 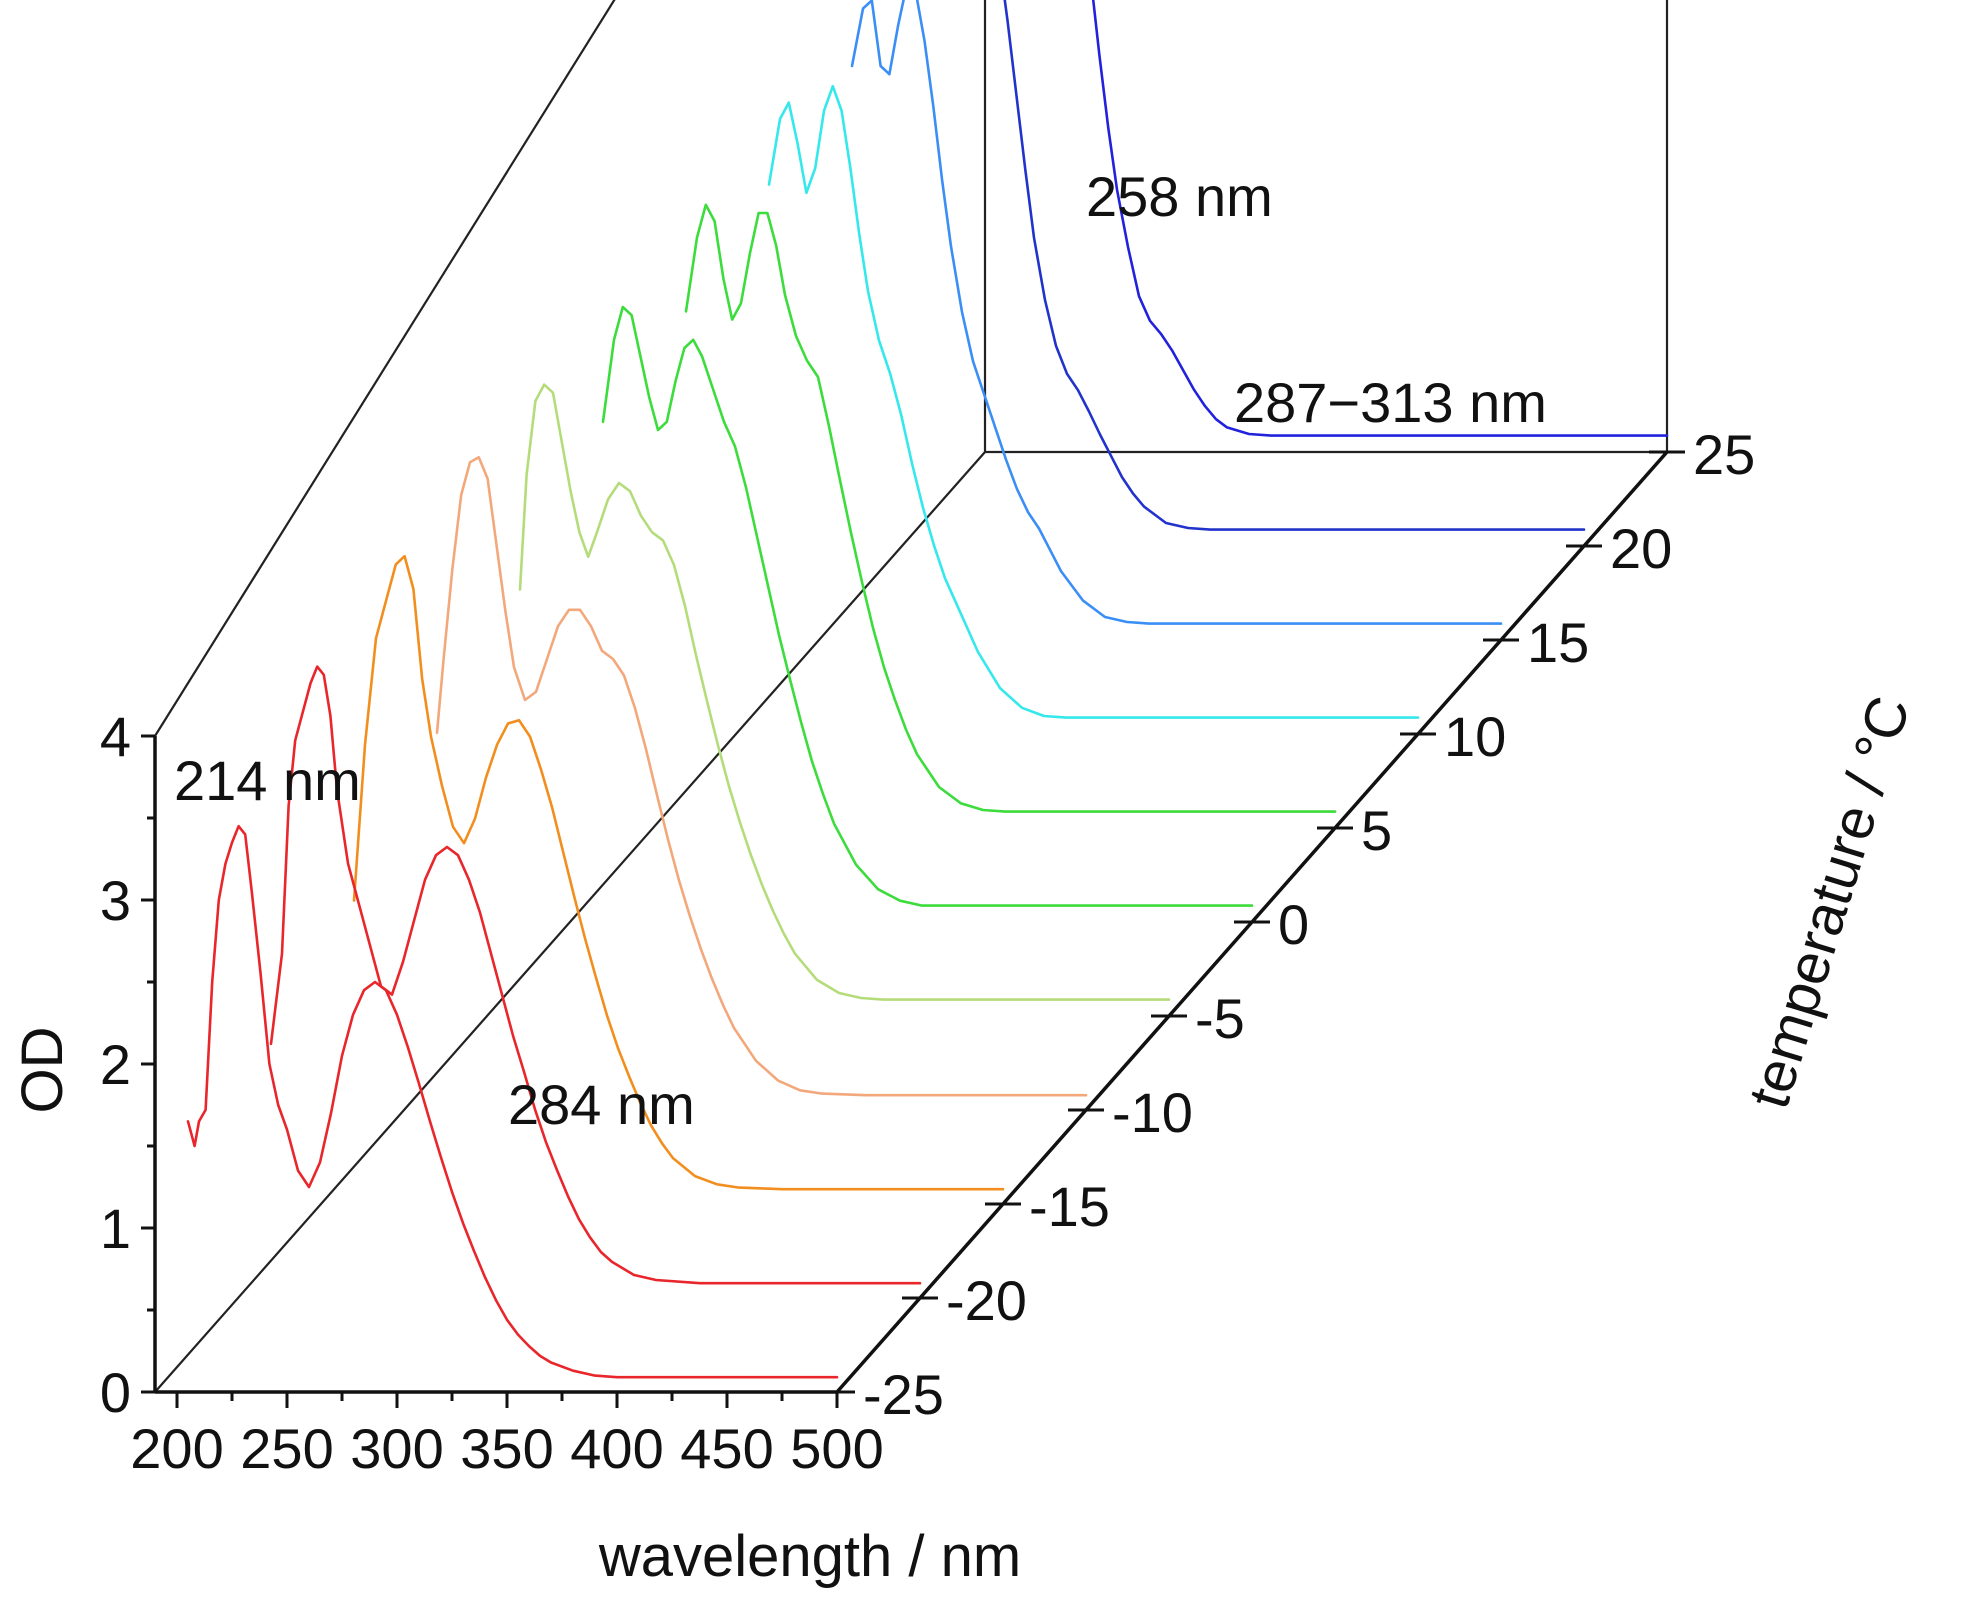 I want to click on y-tick-label: 4, so click(x=115, y=736).